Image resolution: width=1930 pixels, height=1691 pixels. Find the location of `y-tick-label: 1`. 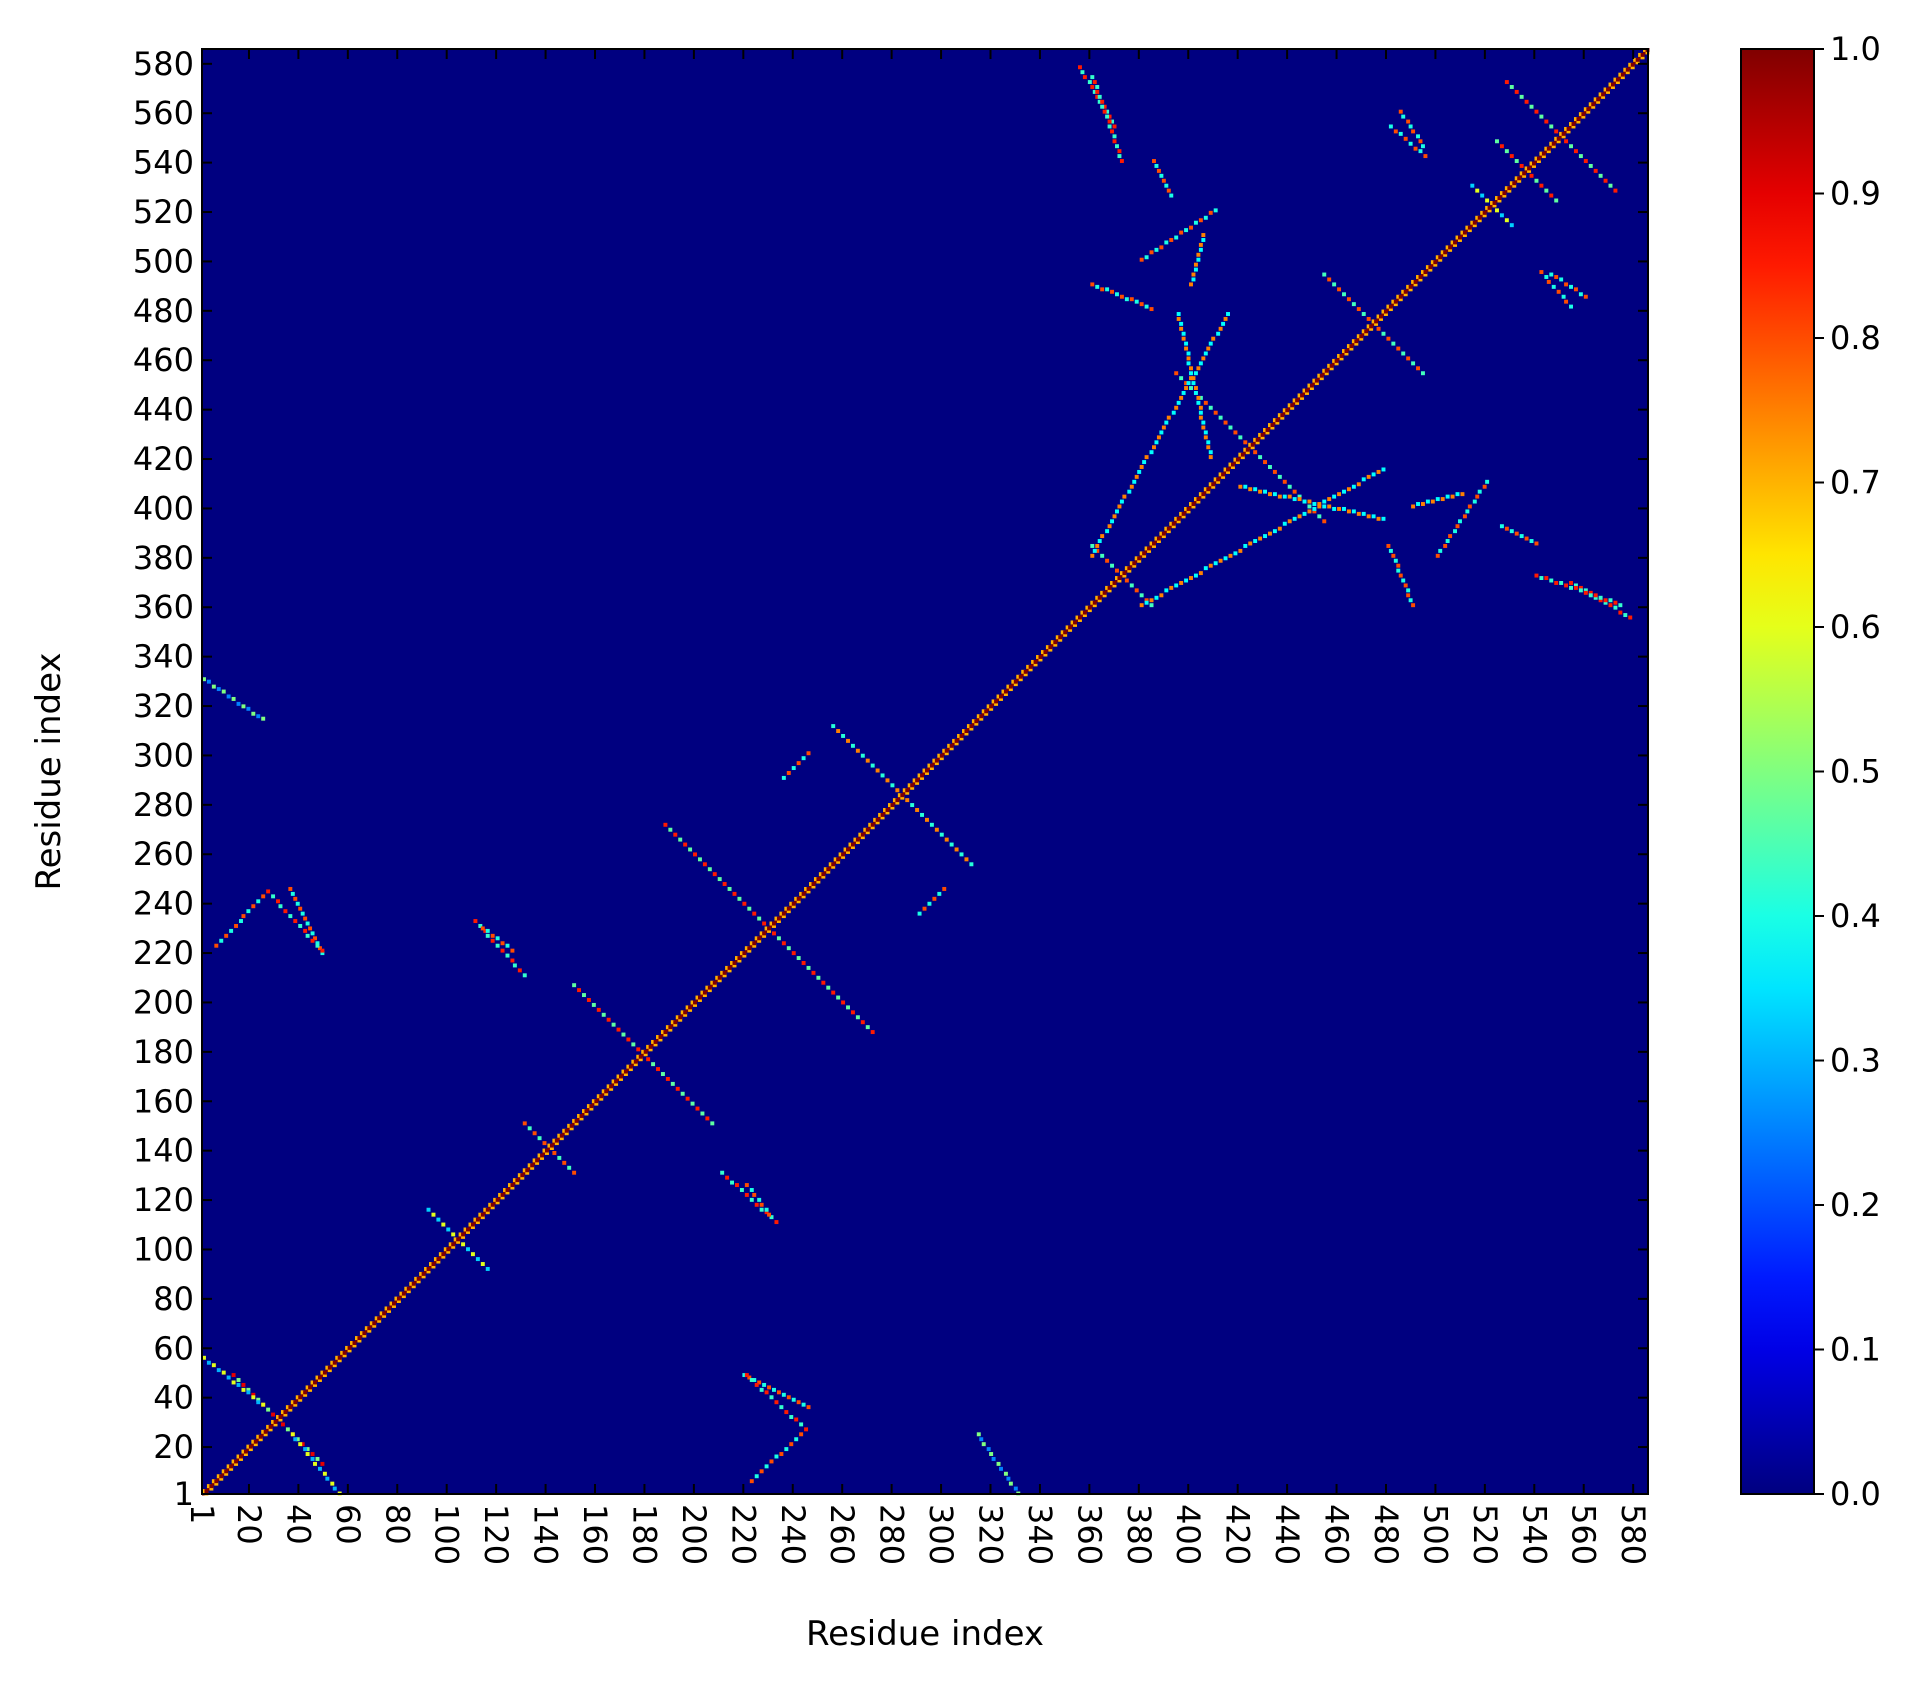

y-tick-label: 1 is located at coordinates (184, 1494).